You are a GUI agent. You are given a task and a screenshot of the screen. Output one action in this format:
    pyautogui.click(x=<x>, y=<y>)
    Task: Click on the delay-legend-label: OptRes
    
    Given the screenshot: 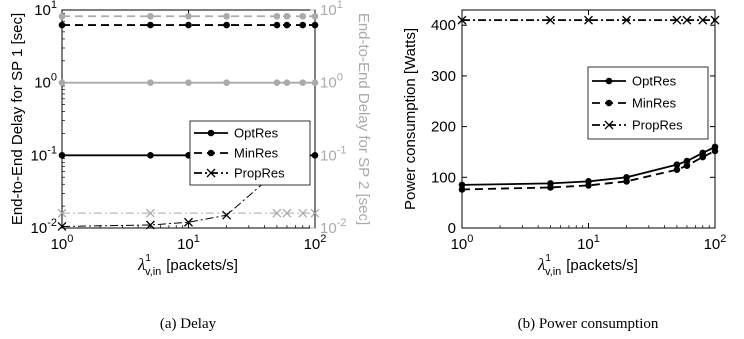 What is the action you would take?
    pyautogui.click(x=256, y=133)
    